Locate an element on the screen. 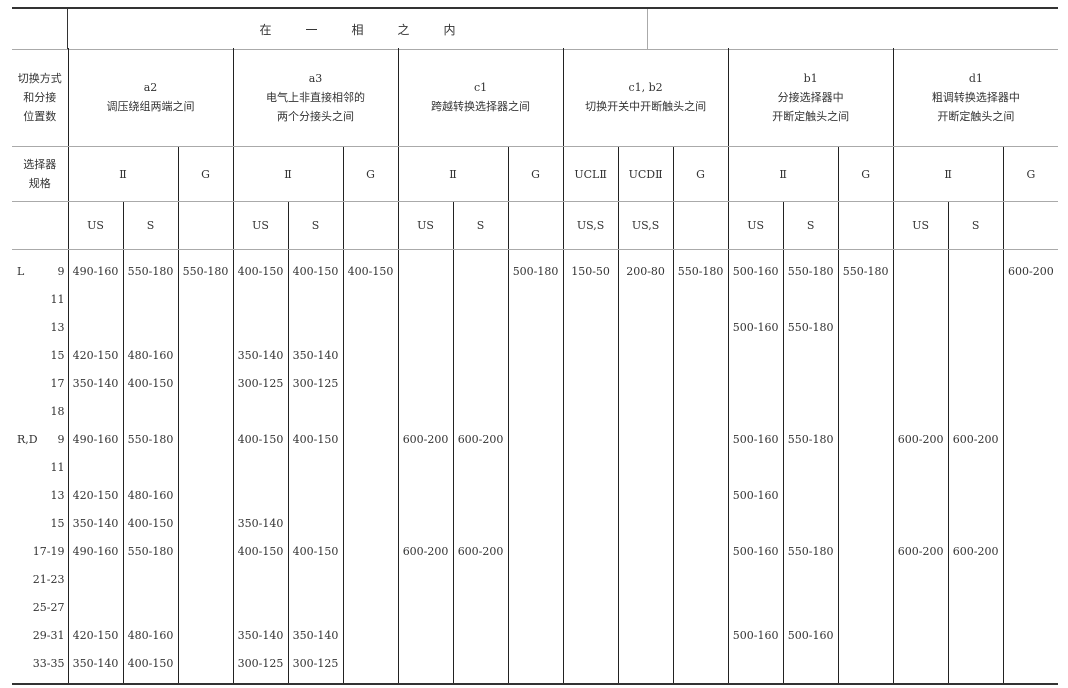 The height and width of the screenshot is (688, 1068). position-count: 17 is located at coordinates (40, 383).